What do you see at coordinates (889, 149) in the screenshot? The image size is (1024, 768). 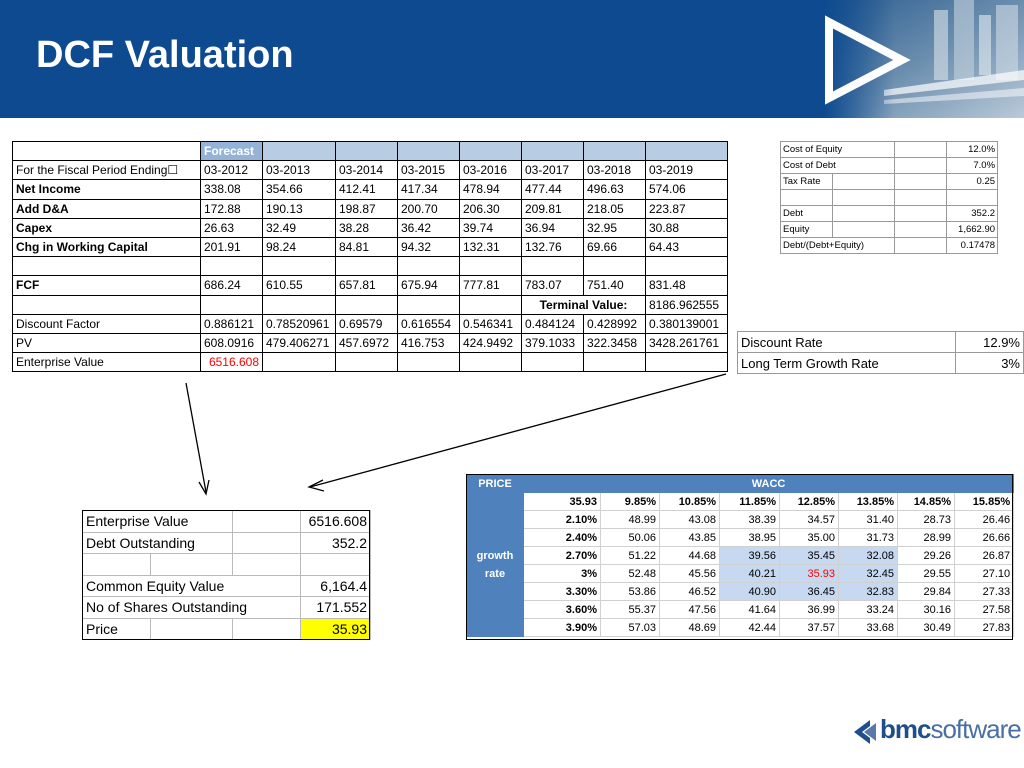 I see `cost-of-equity-row: Cost of Equity 12.0%` at bounding box center [889, 149].